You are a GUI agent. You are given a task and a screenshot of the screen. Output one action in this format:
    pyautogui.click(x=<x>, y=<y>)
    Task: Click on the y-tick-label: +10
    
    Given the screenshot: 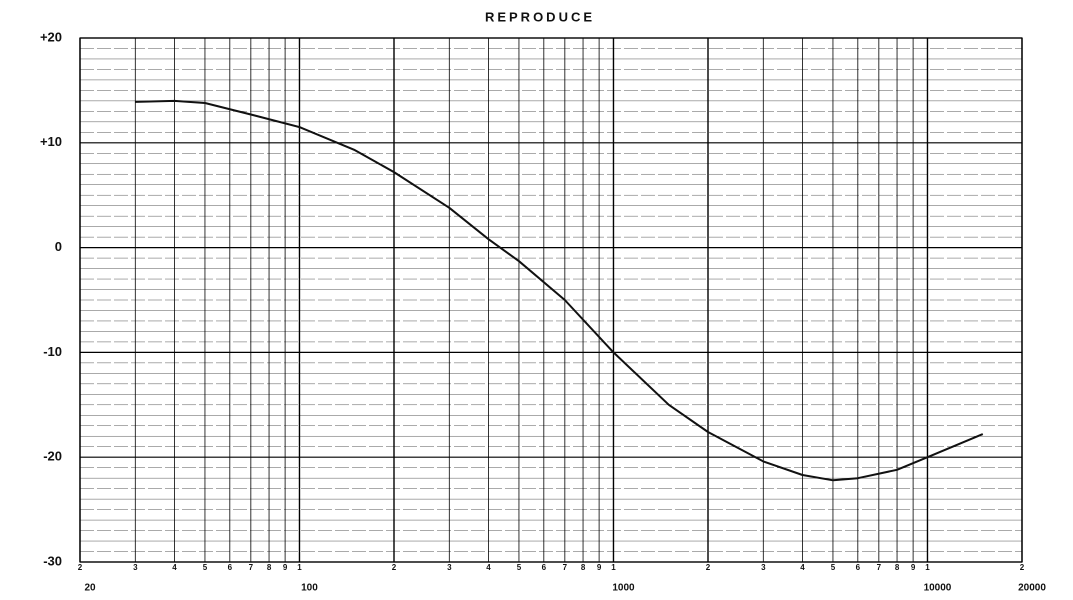 What is the action you would take?
    pyautogui.click(x=51, y=141)
    